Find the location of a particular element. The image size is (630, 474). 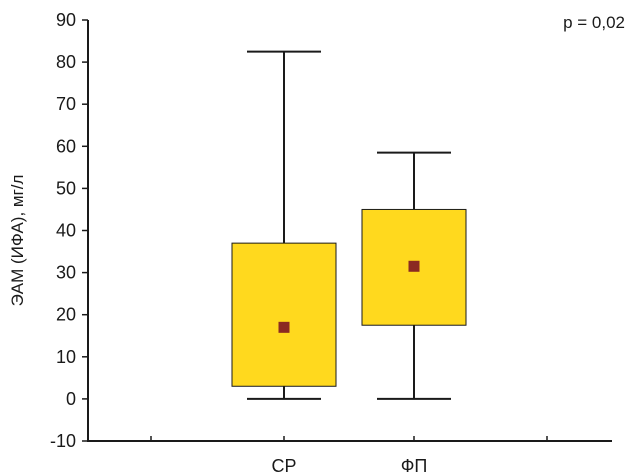

y-tick-label: -10 is located at coordinates (63, 441).